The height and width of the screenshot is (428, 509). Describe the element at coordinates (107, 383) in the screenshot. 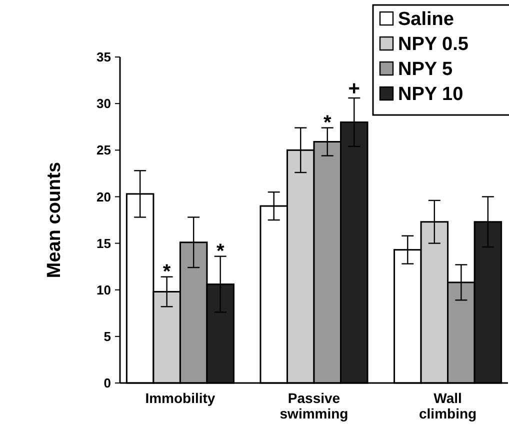

I see `y-tick-label: 0` at that location.